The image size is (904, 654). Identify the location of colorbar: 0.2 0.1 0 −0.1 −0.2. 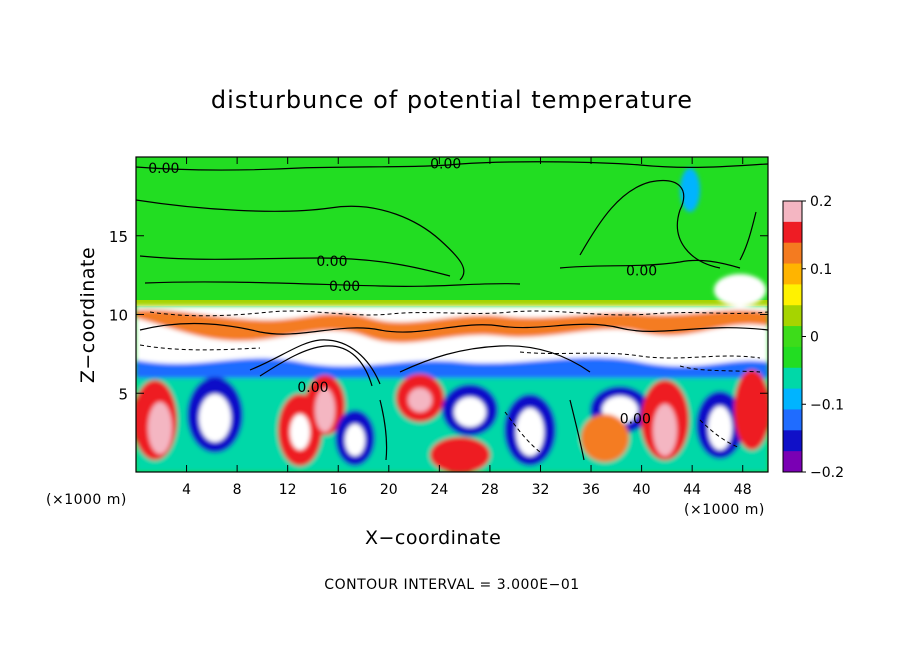
(813, 337).